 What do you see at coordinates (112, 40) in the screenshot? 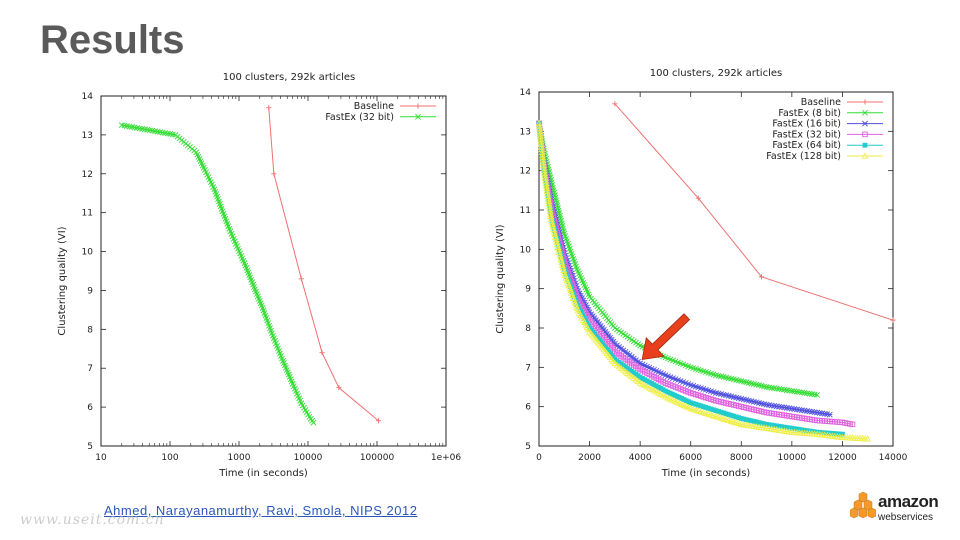
I see `slide-title: Results` at bounding box center [112, 40].